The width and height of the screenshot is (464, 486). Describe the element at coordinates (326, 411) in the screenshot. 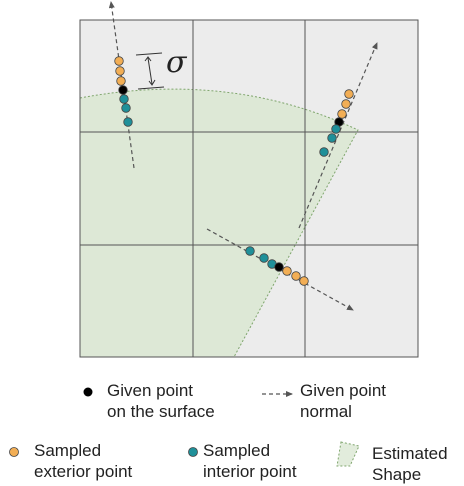

I see `legend-normal-line2: normal` at that location.